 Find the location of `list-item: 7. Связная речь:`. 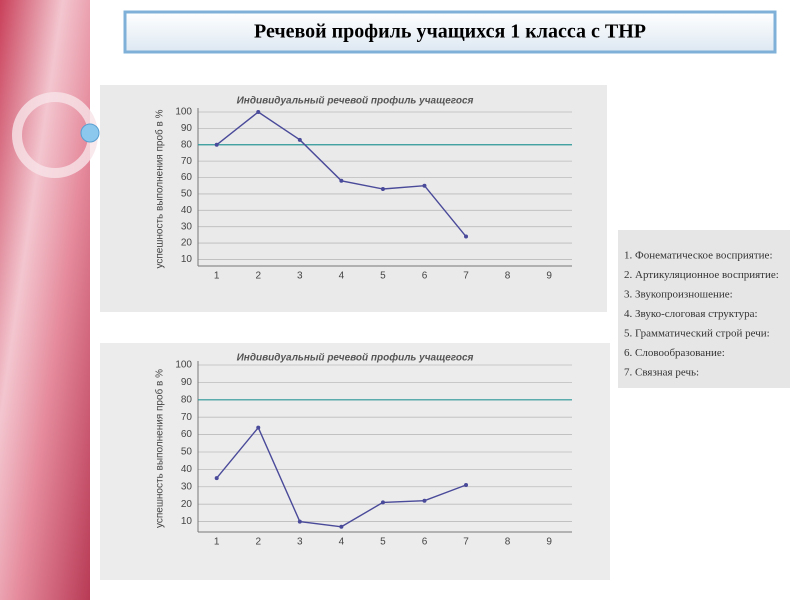

list-item: 7. Связная речь: is located at coordinates (661, 373).